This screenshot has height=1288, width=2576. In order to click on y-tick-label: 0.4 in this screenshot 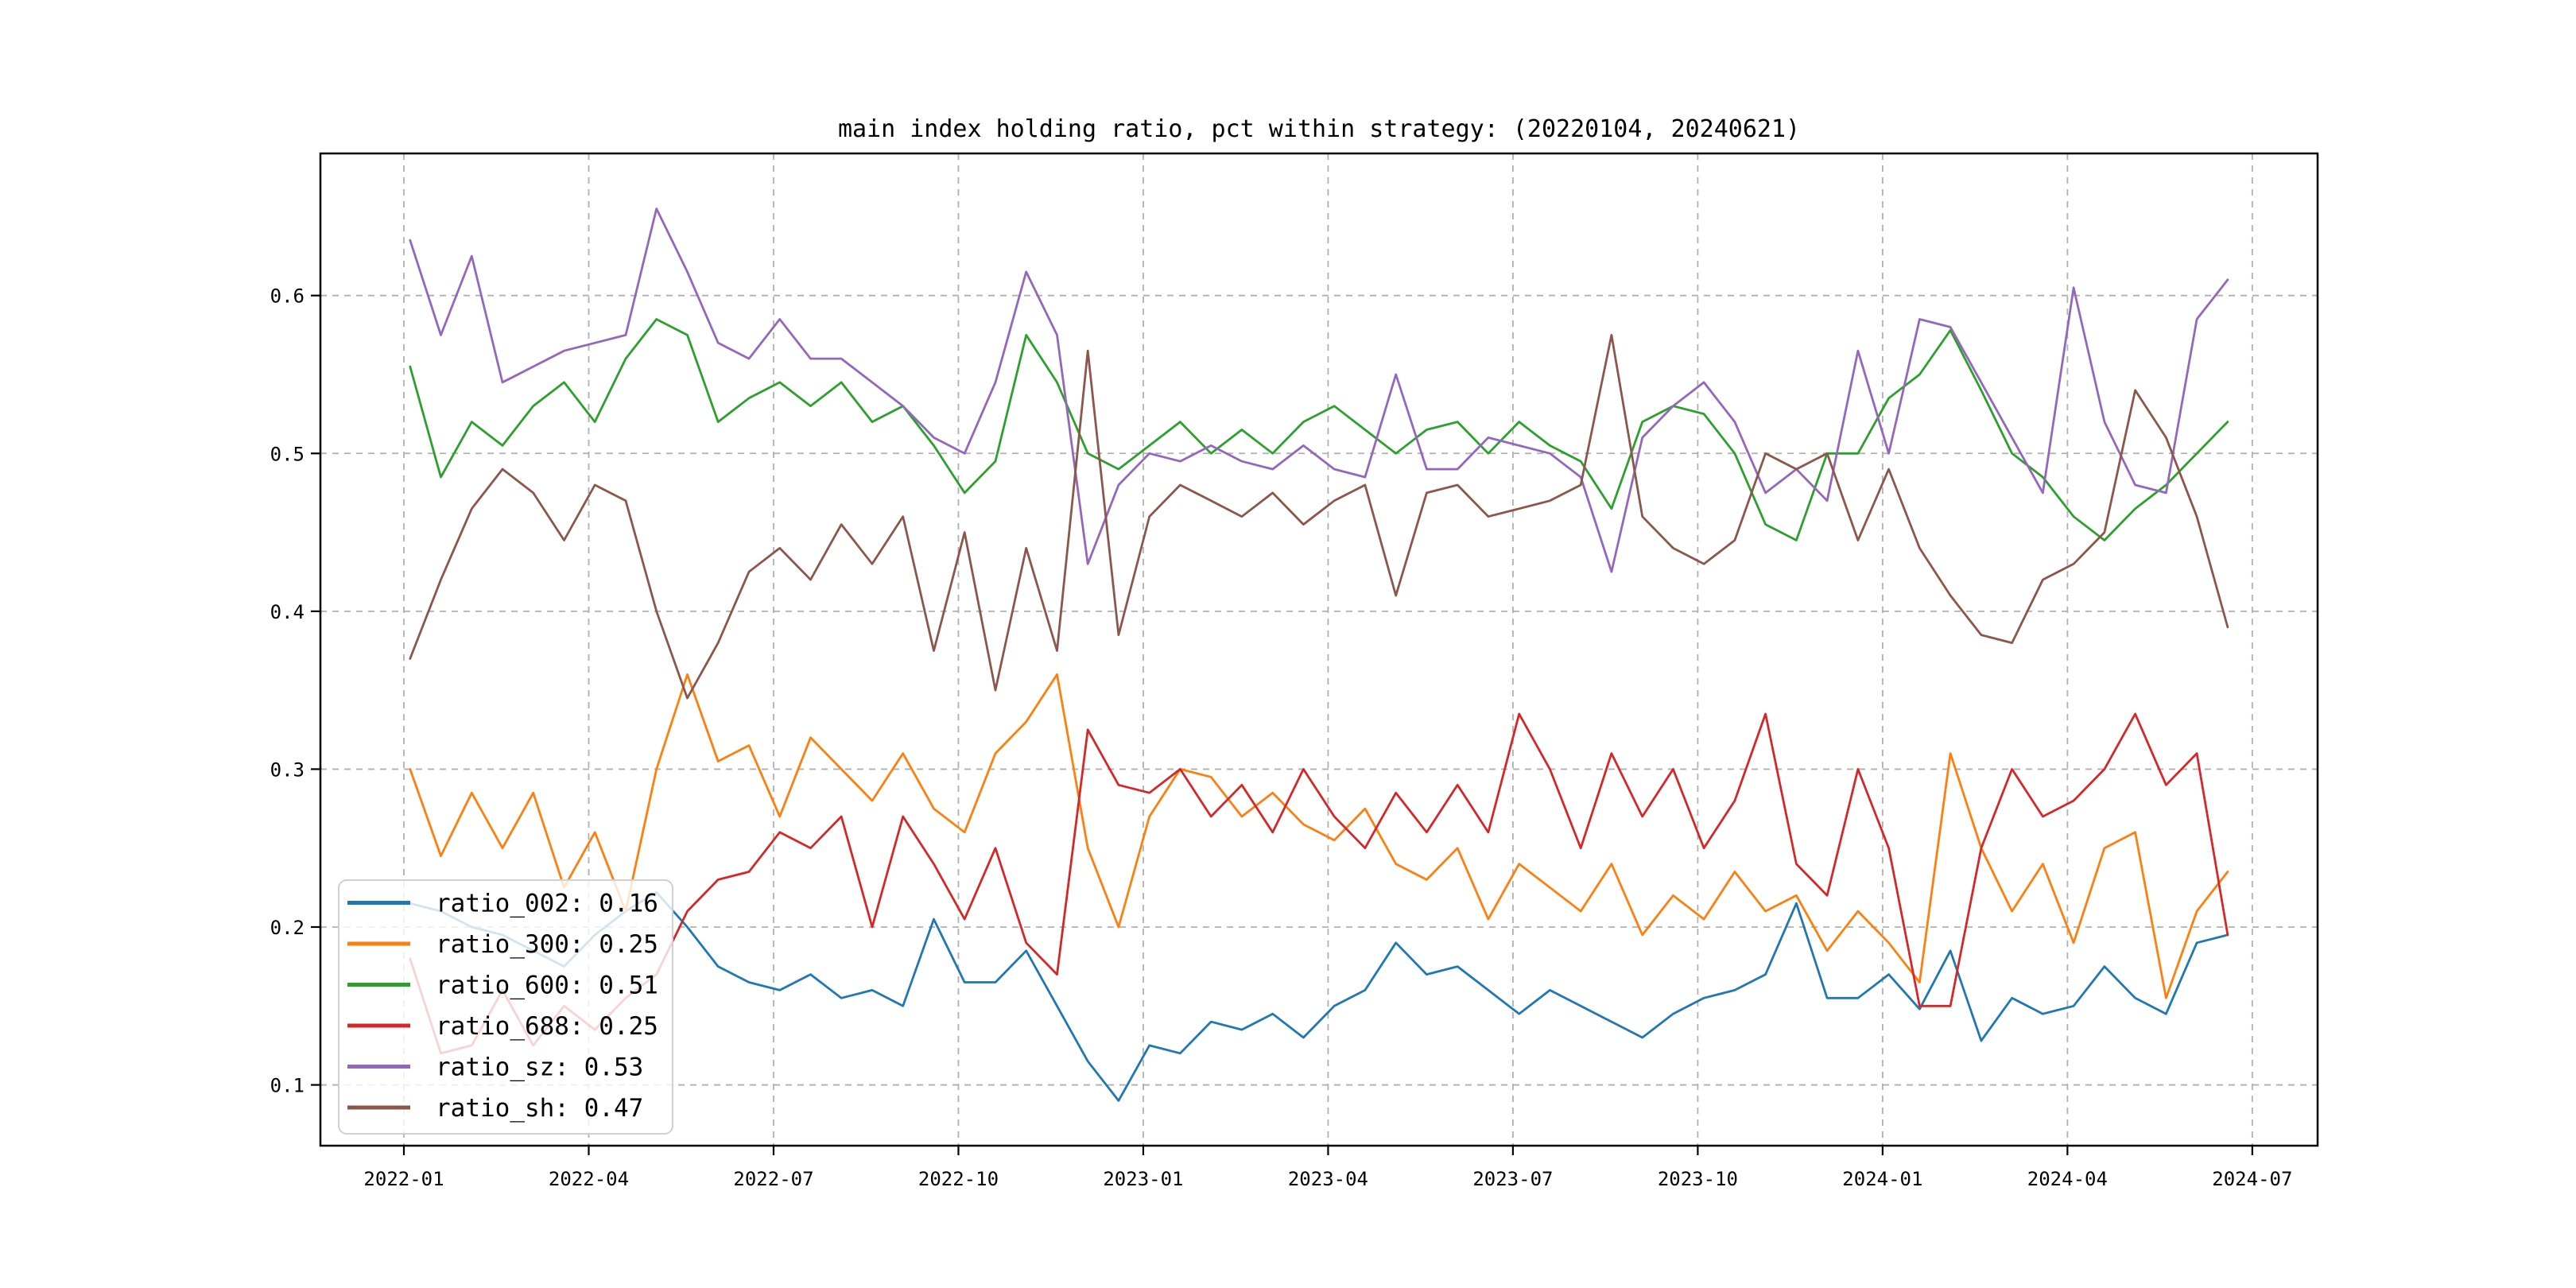, I will do `click(287, 612)`.